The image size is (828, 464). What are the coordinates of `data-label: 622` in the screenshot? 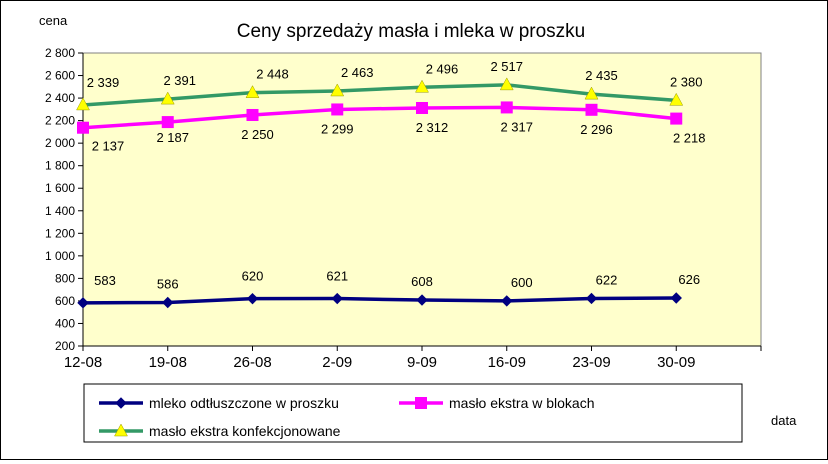 It's located at (607, 279).